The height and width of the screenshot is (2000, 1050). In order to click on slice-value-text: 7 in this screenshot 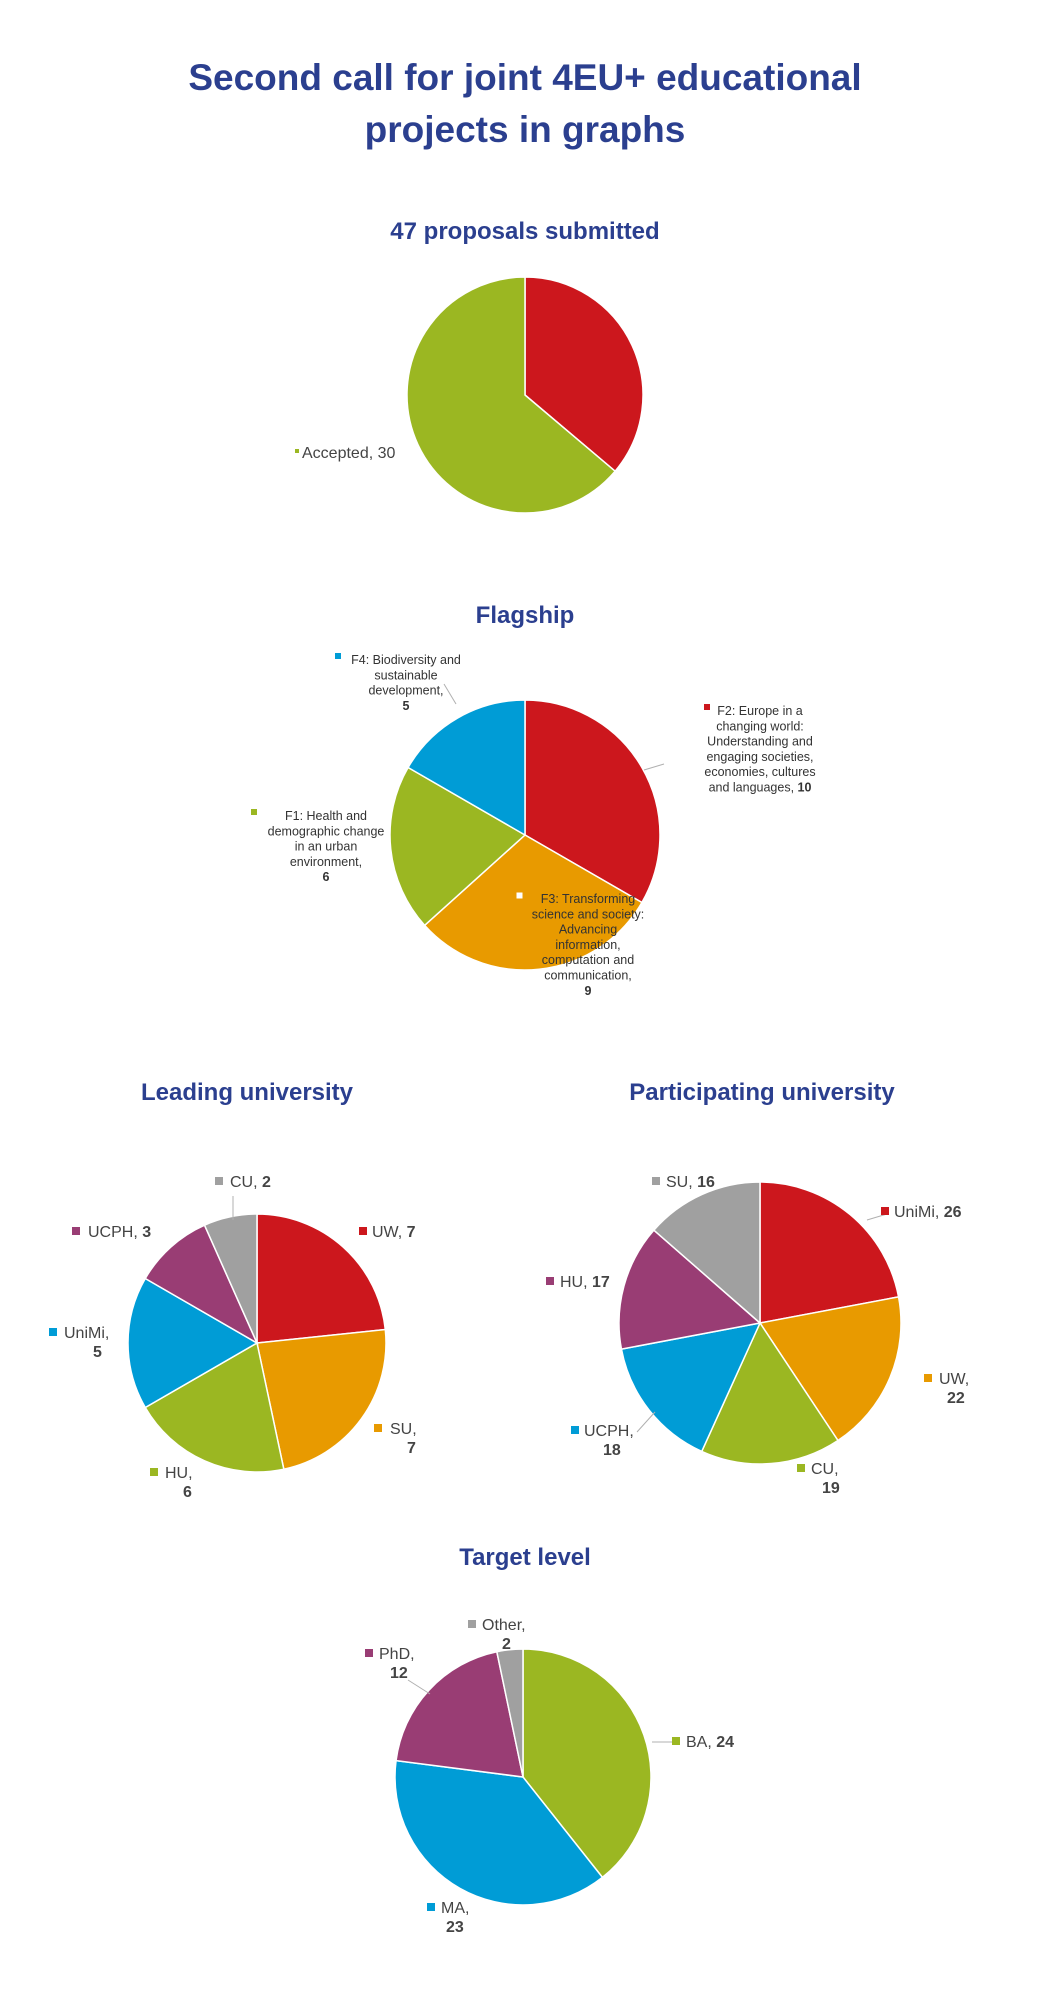, I will do `click(411, 1448)`.